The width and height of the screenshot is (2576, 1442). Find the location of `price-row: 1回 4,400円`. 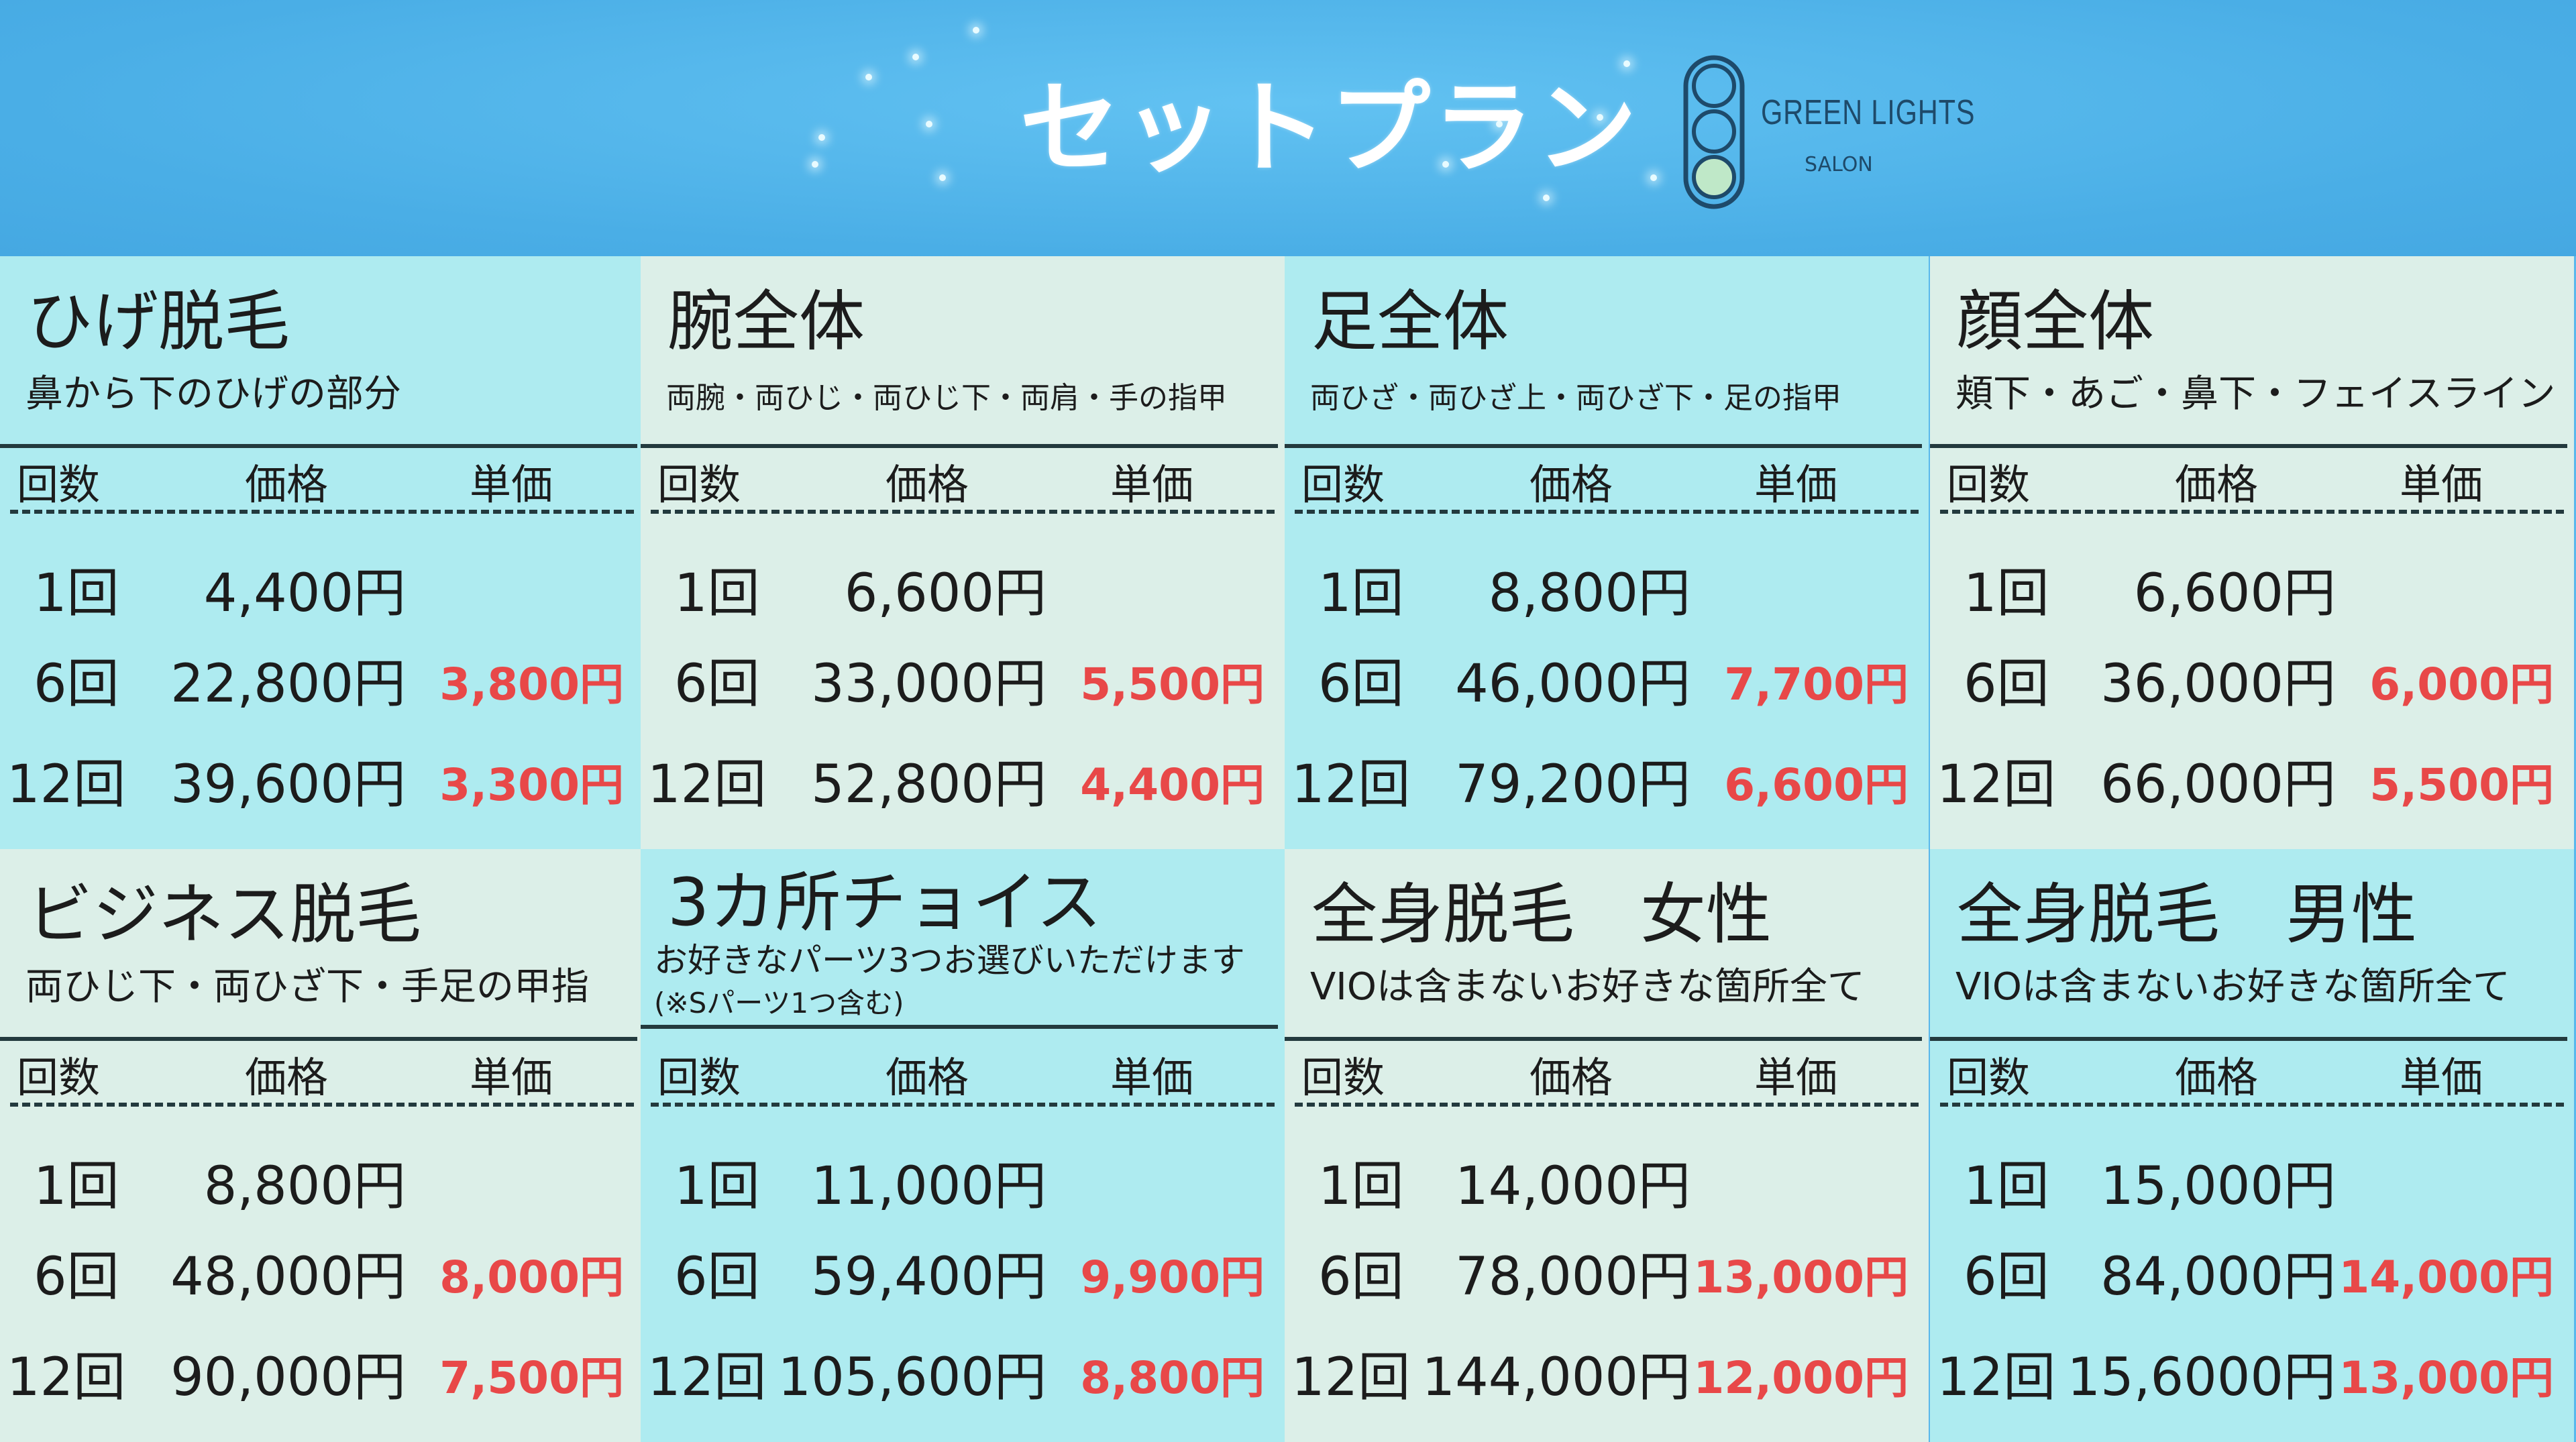

price-row: 1回 4,400円 is located at coordinates (322, 591).